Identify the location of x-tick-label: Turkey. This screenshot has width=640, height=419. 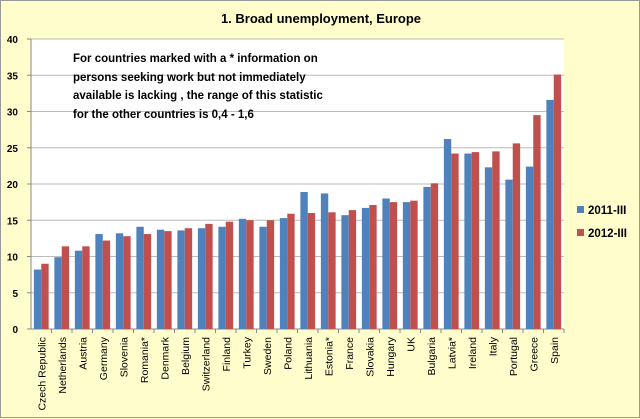
(247, 352).